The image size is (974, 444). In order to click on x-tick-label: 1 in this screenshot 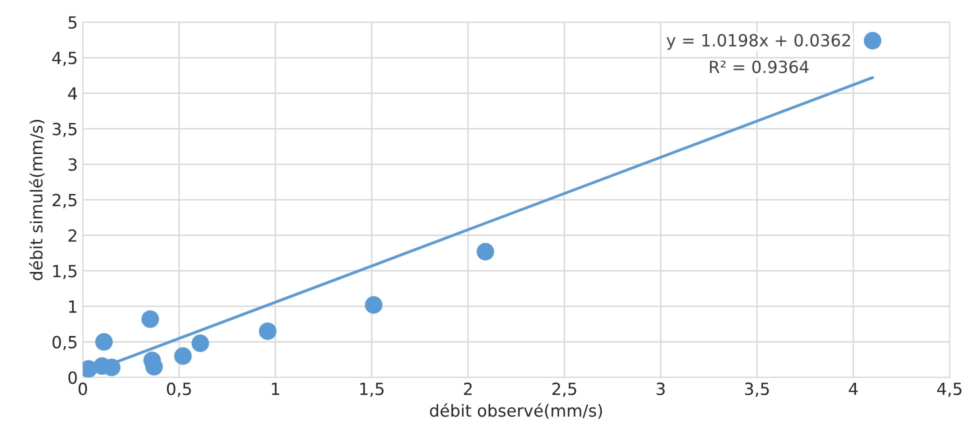, I will do `click(276, 388)`.